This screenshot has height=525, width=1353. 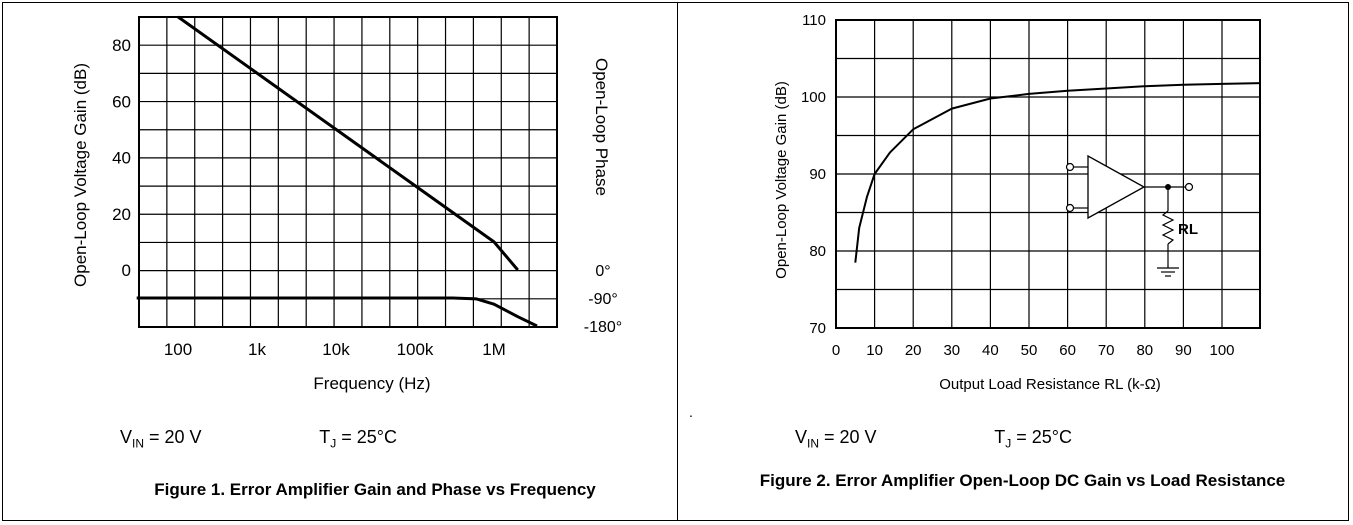 I want to click on y2-tick-label: 0°, so click(x=602, y=271).